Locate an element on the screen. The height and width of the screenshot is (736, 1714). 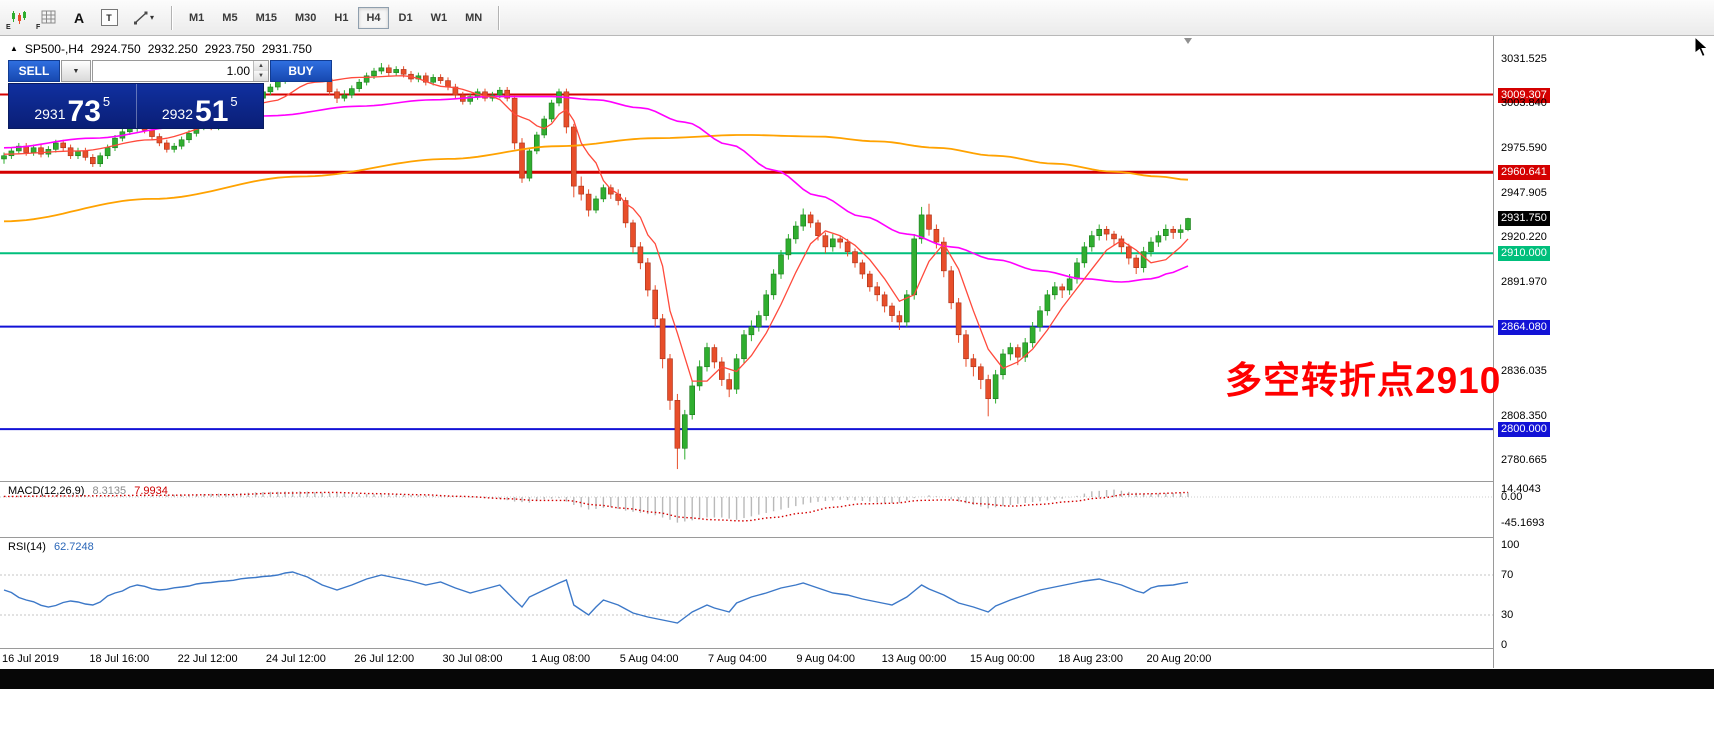
line-studies-icon: ▾ is located at coordinates (144, 18).